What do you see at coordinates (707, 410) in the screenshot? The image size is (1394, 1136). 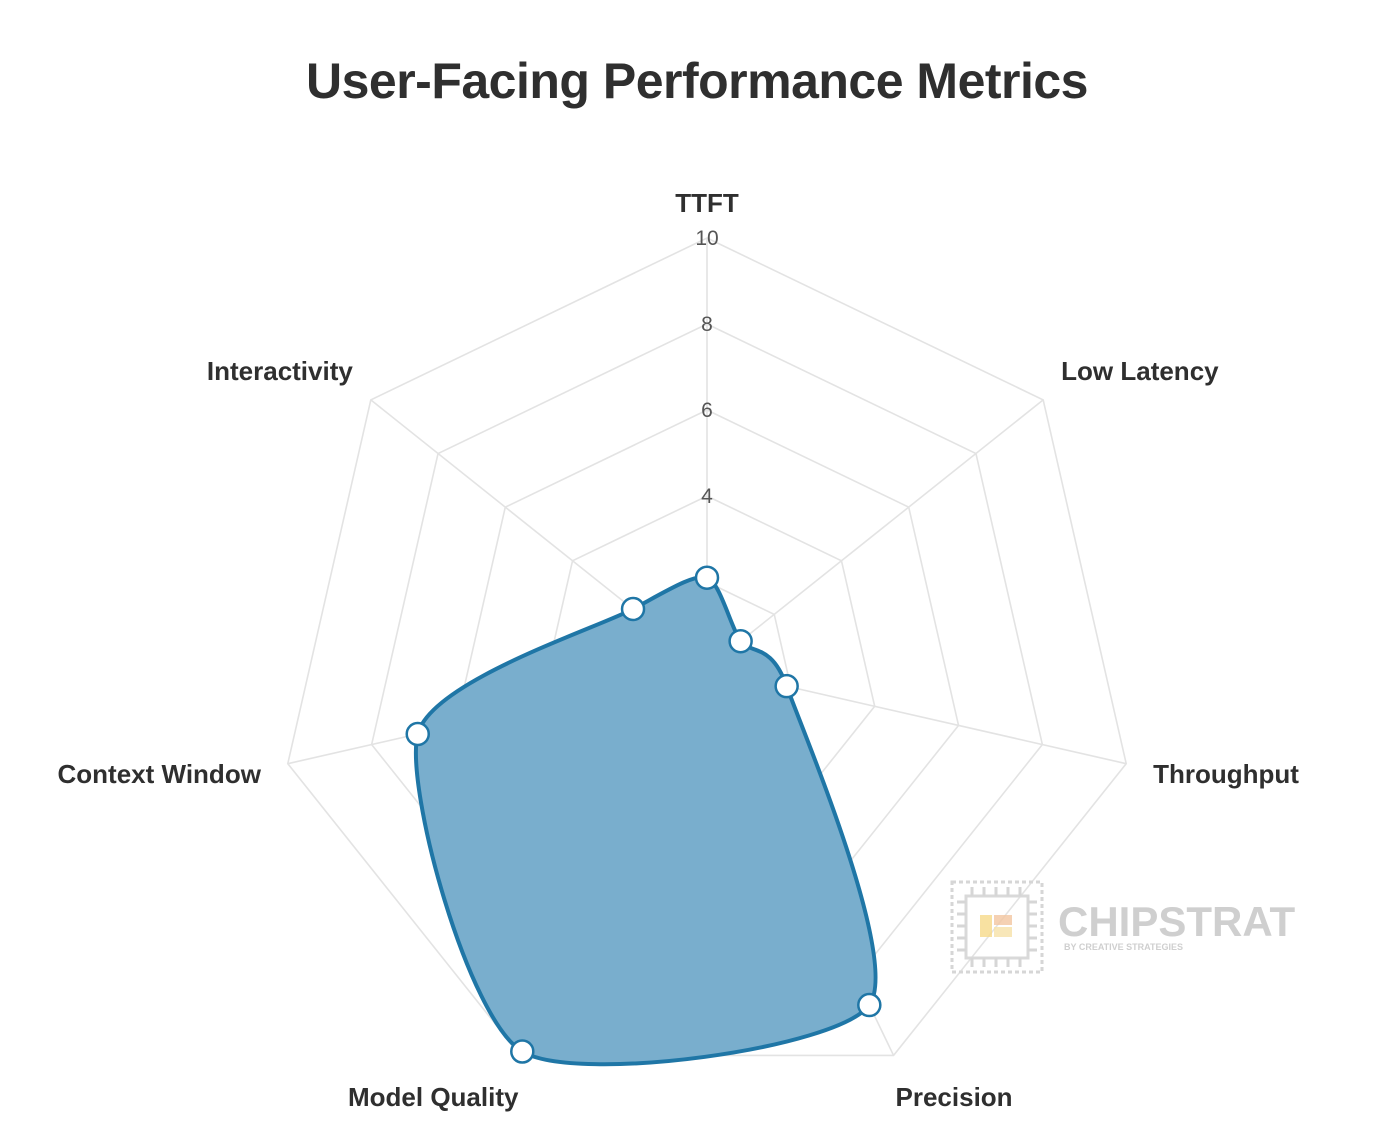 I see `tick-label: 6` at bounding box center [707, 410].